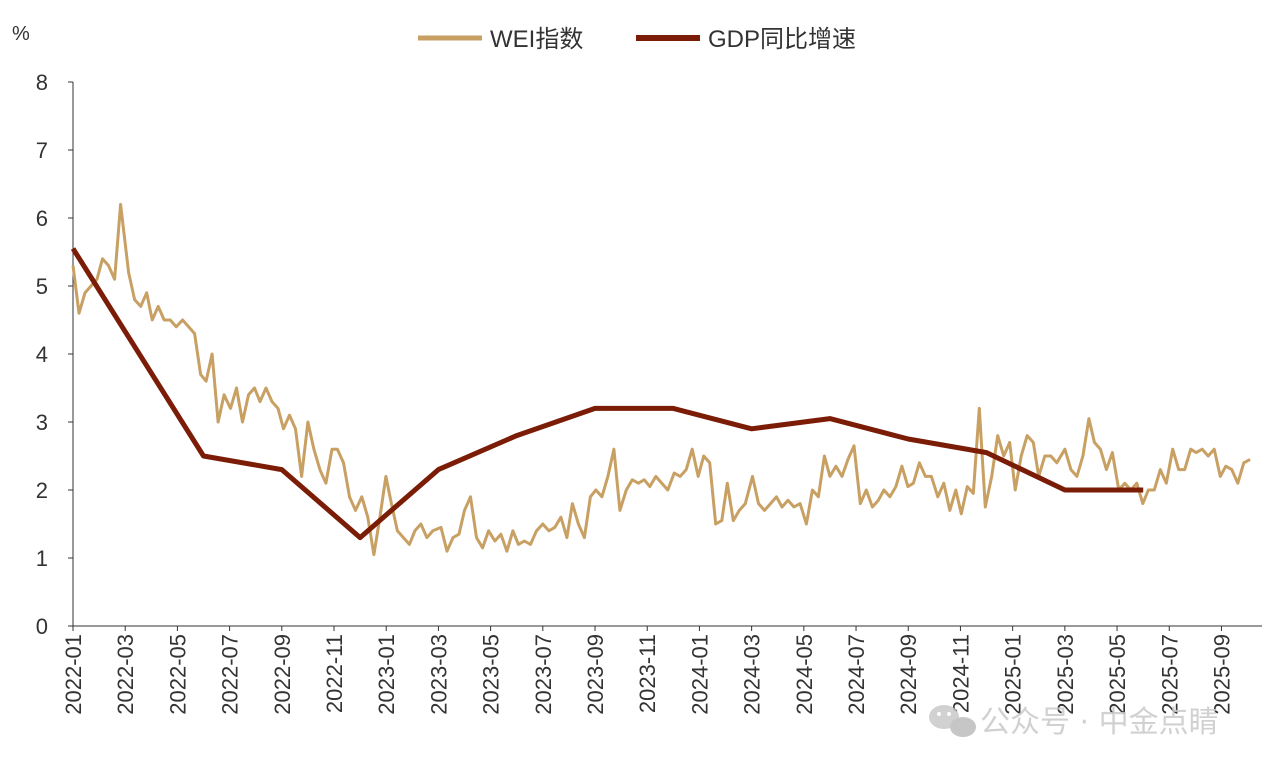 This screenshot has height=761, width=1278. I want to click on wechat-icon, so click(952, 721).